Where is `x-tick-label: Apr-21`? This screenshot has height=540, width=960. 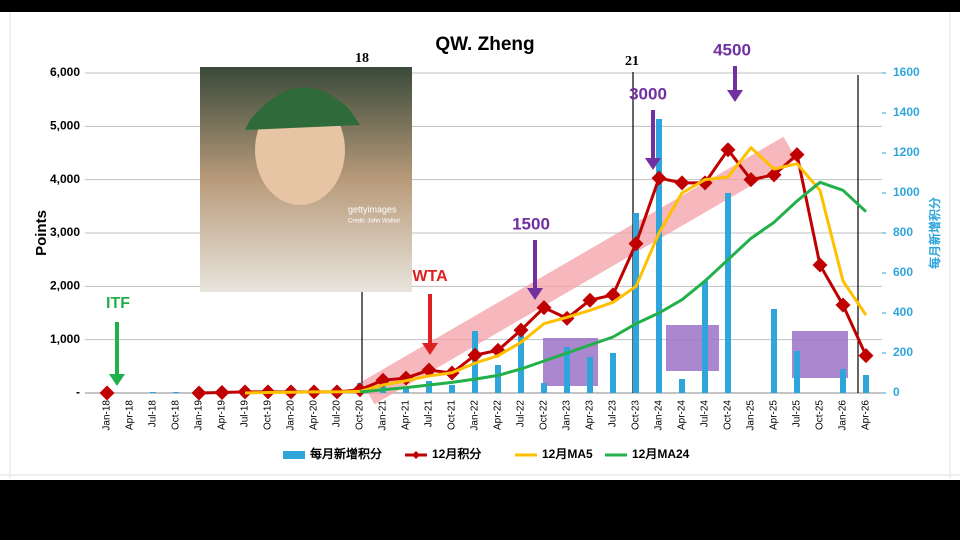
x-tick-label: Apr-21 is located at coordinates (406, 415).